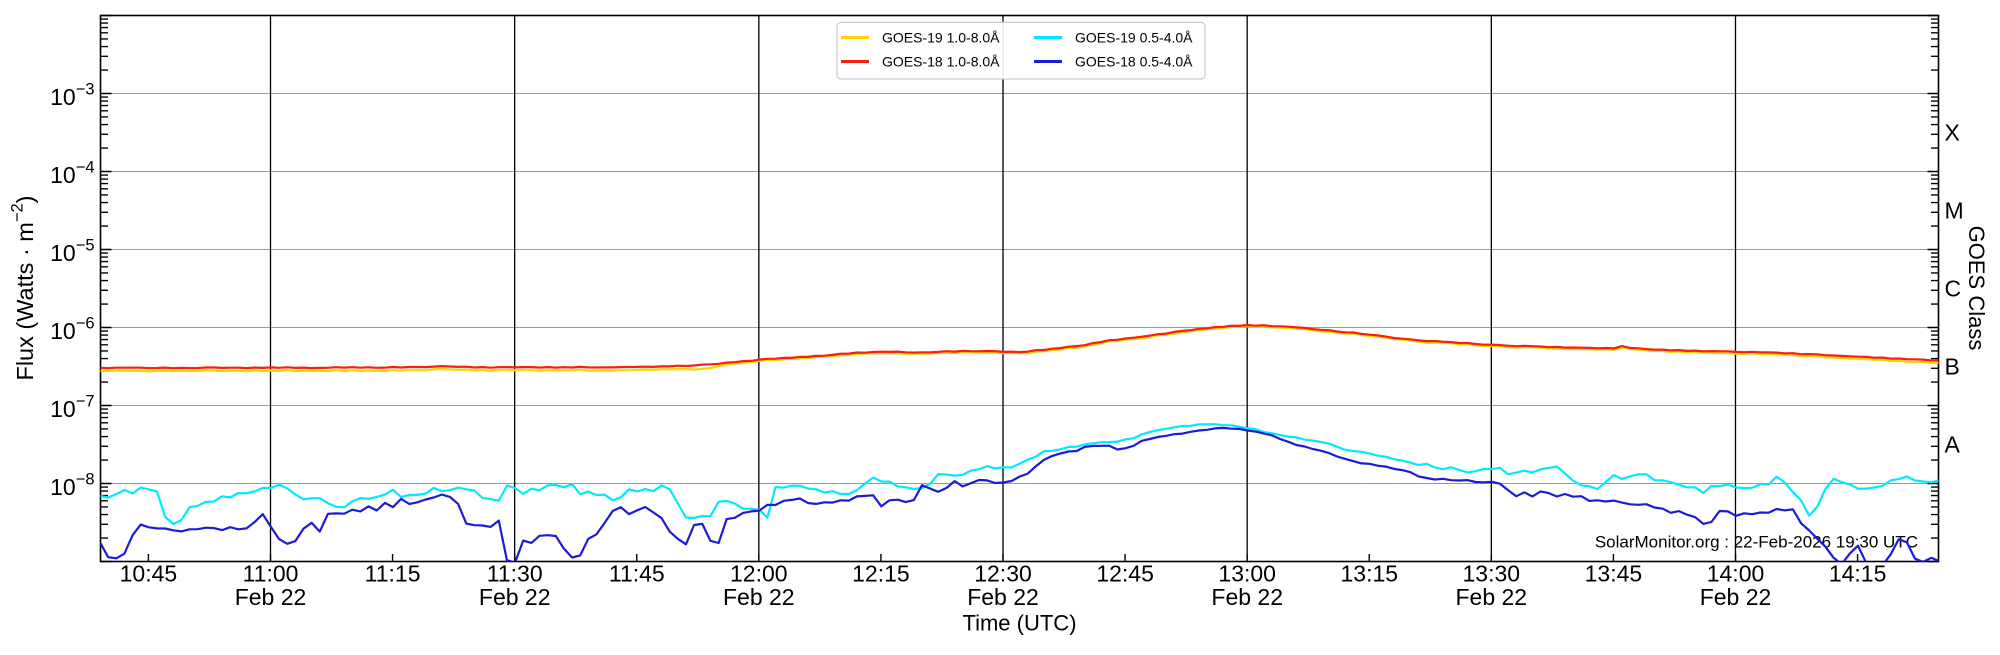  Describe the element at coordinates (515, 574) in the screenshot. I see `svg-text: 11:30` at that location.